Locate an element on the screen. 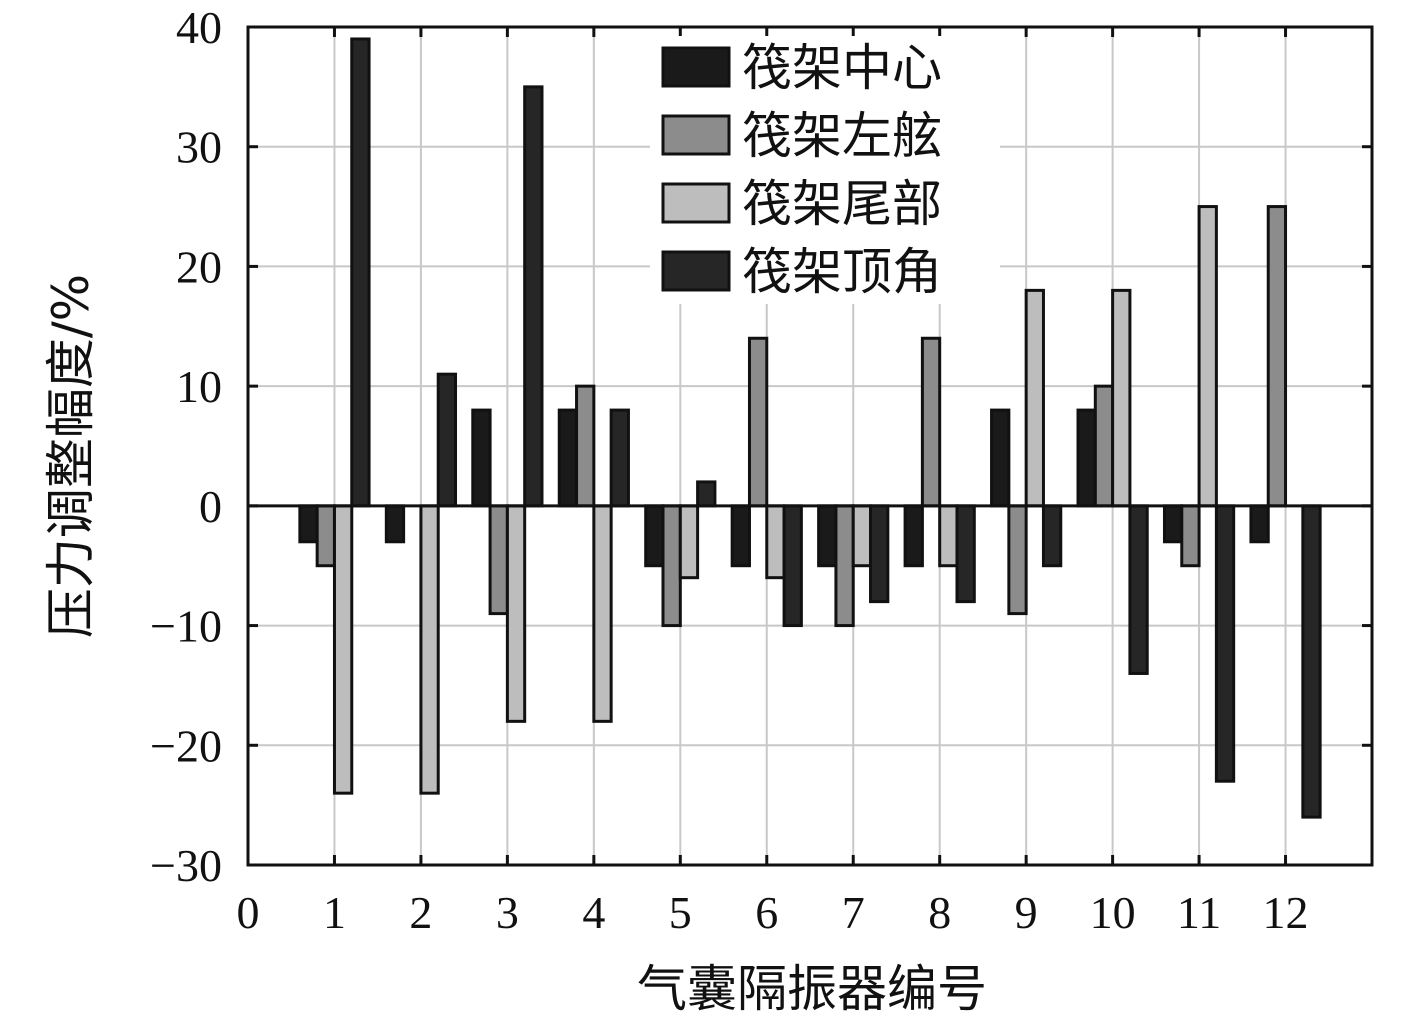 The height and width of the screenshot is (1020, 1417). y-tick-labels: −30 −20 −10 0 10 20 30 40 is located at coordinates (186, 446).